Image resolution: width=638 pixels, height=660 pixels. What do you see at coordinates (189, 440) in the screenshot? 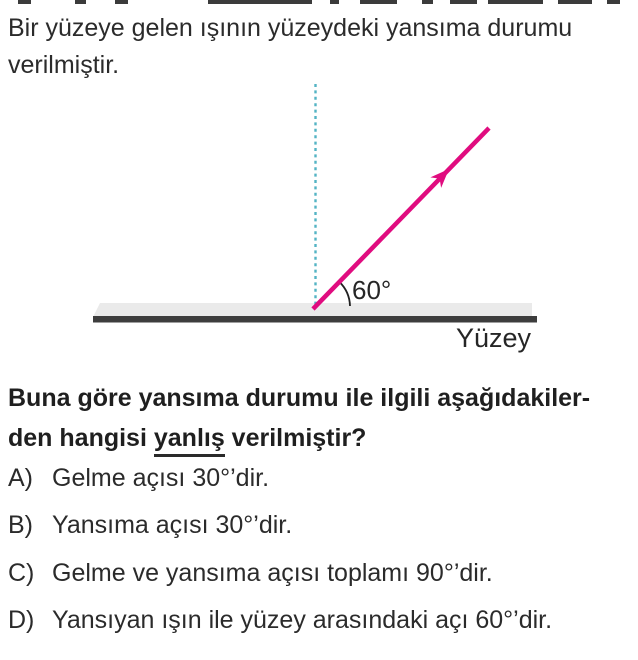
I see `question-underlined-word: yanlış` at bounding box center [189, 440].